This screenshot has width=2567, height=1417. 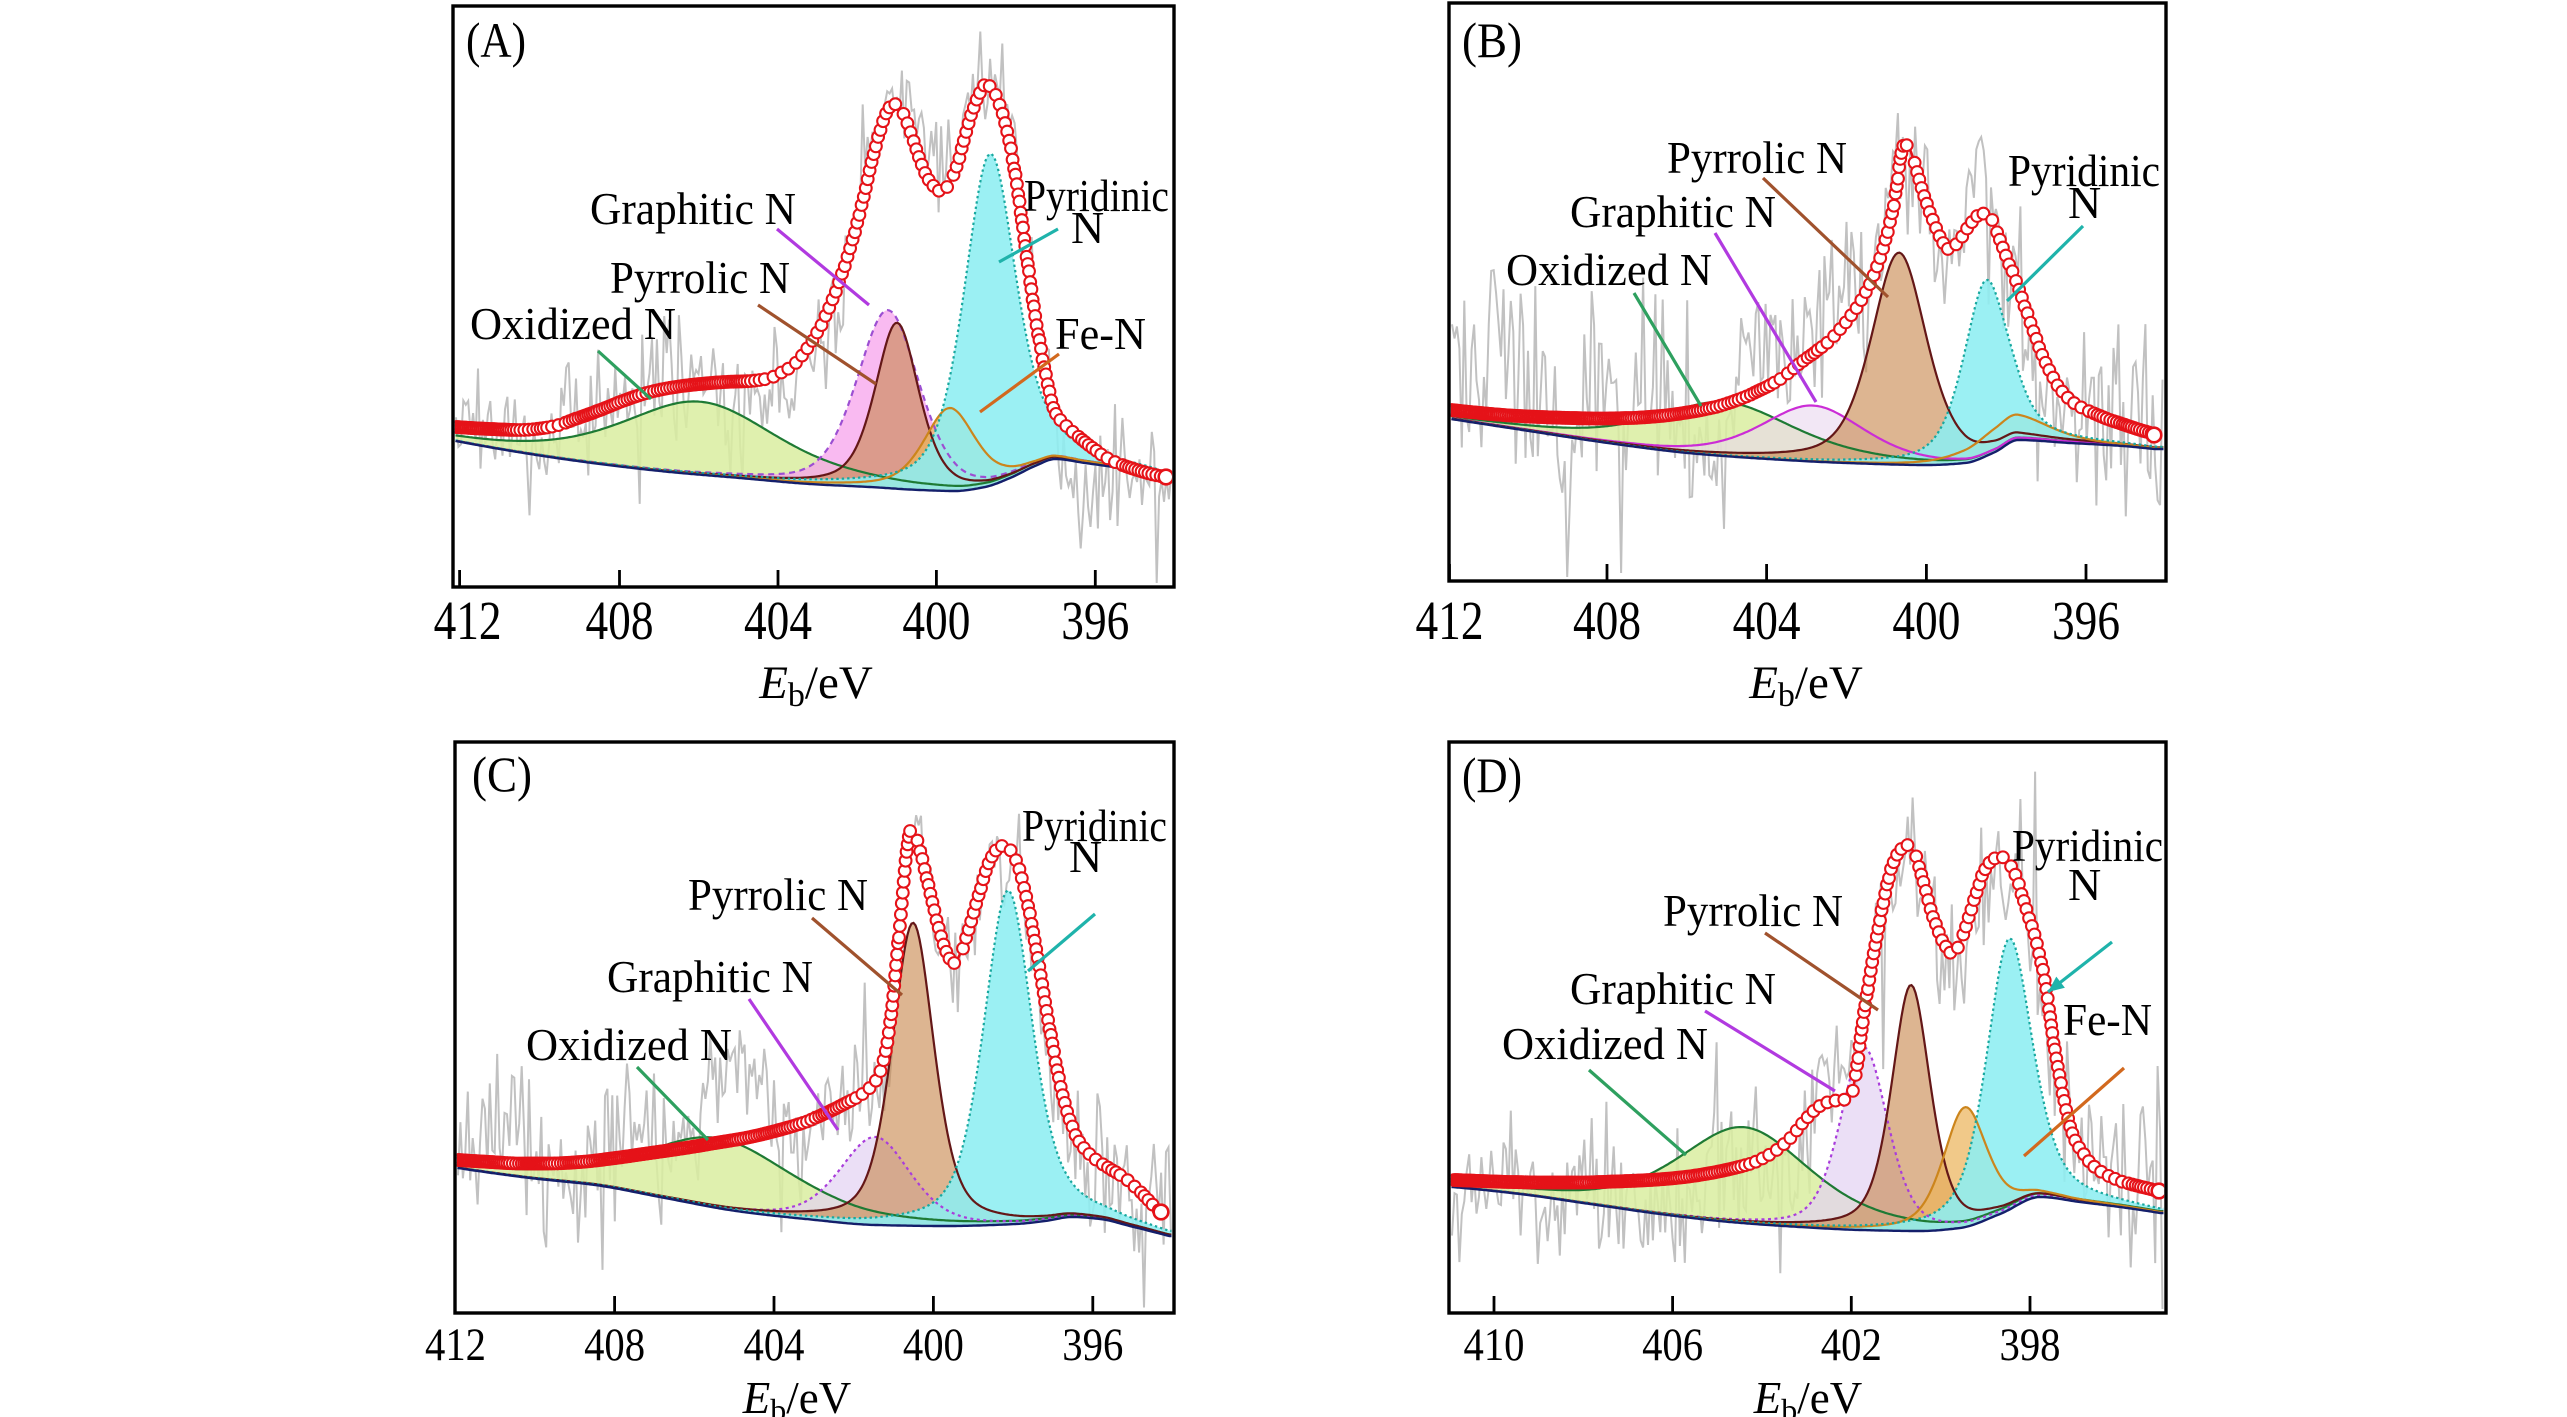 I want to click on svg-text: (B), so click(x=1492, y=40).